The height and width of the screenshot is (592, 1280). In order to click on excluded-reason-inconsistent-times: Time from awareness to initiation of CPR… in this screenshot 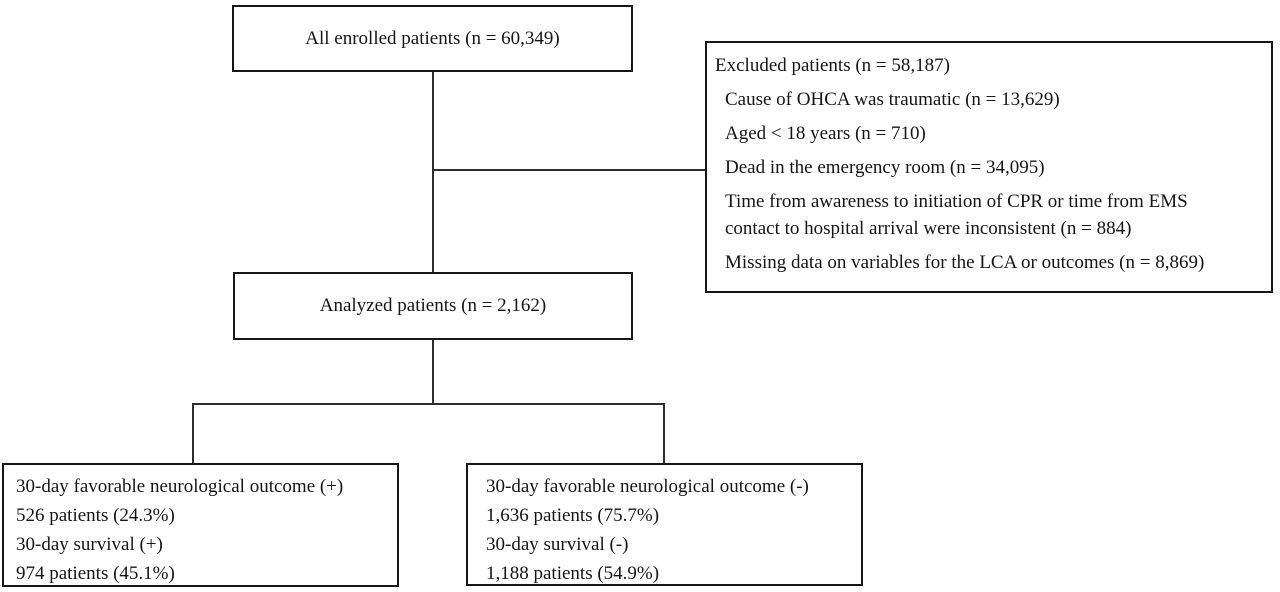, I will do `click(956, 215)`.